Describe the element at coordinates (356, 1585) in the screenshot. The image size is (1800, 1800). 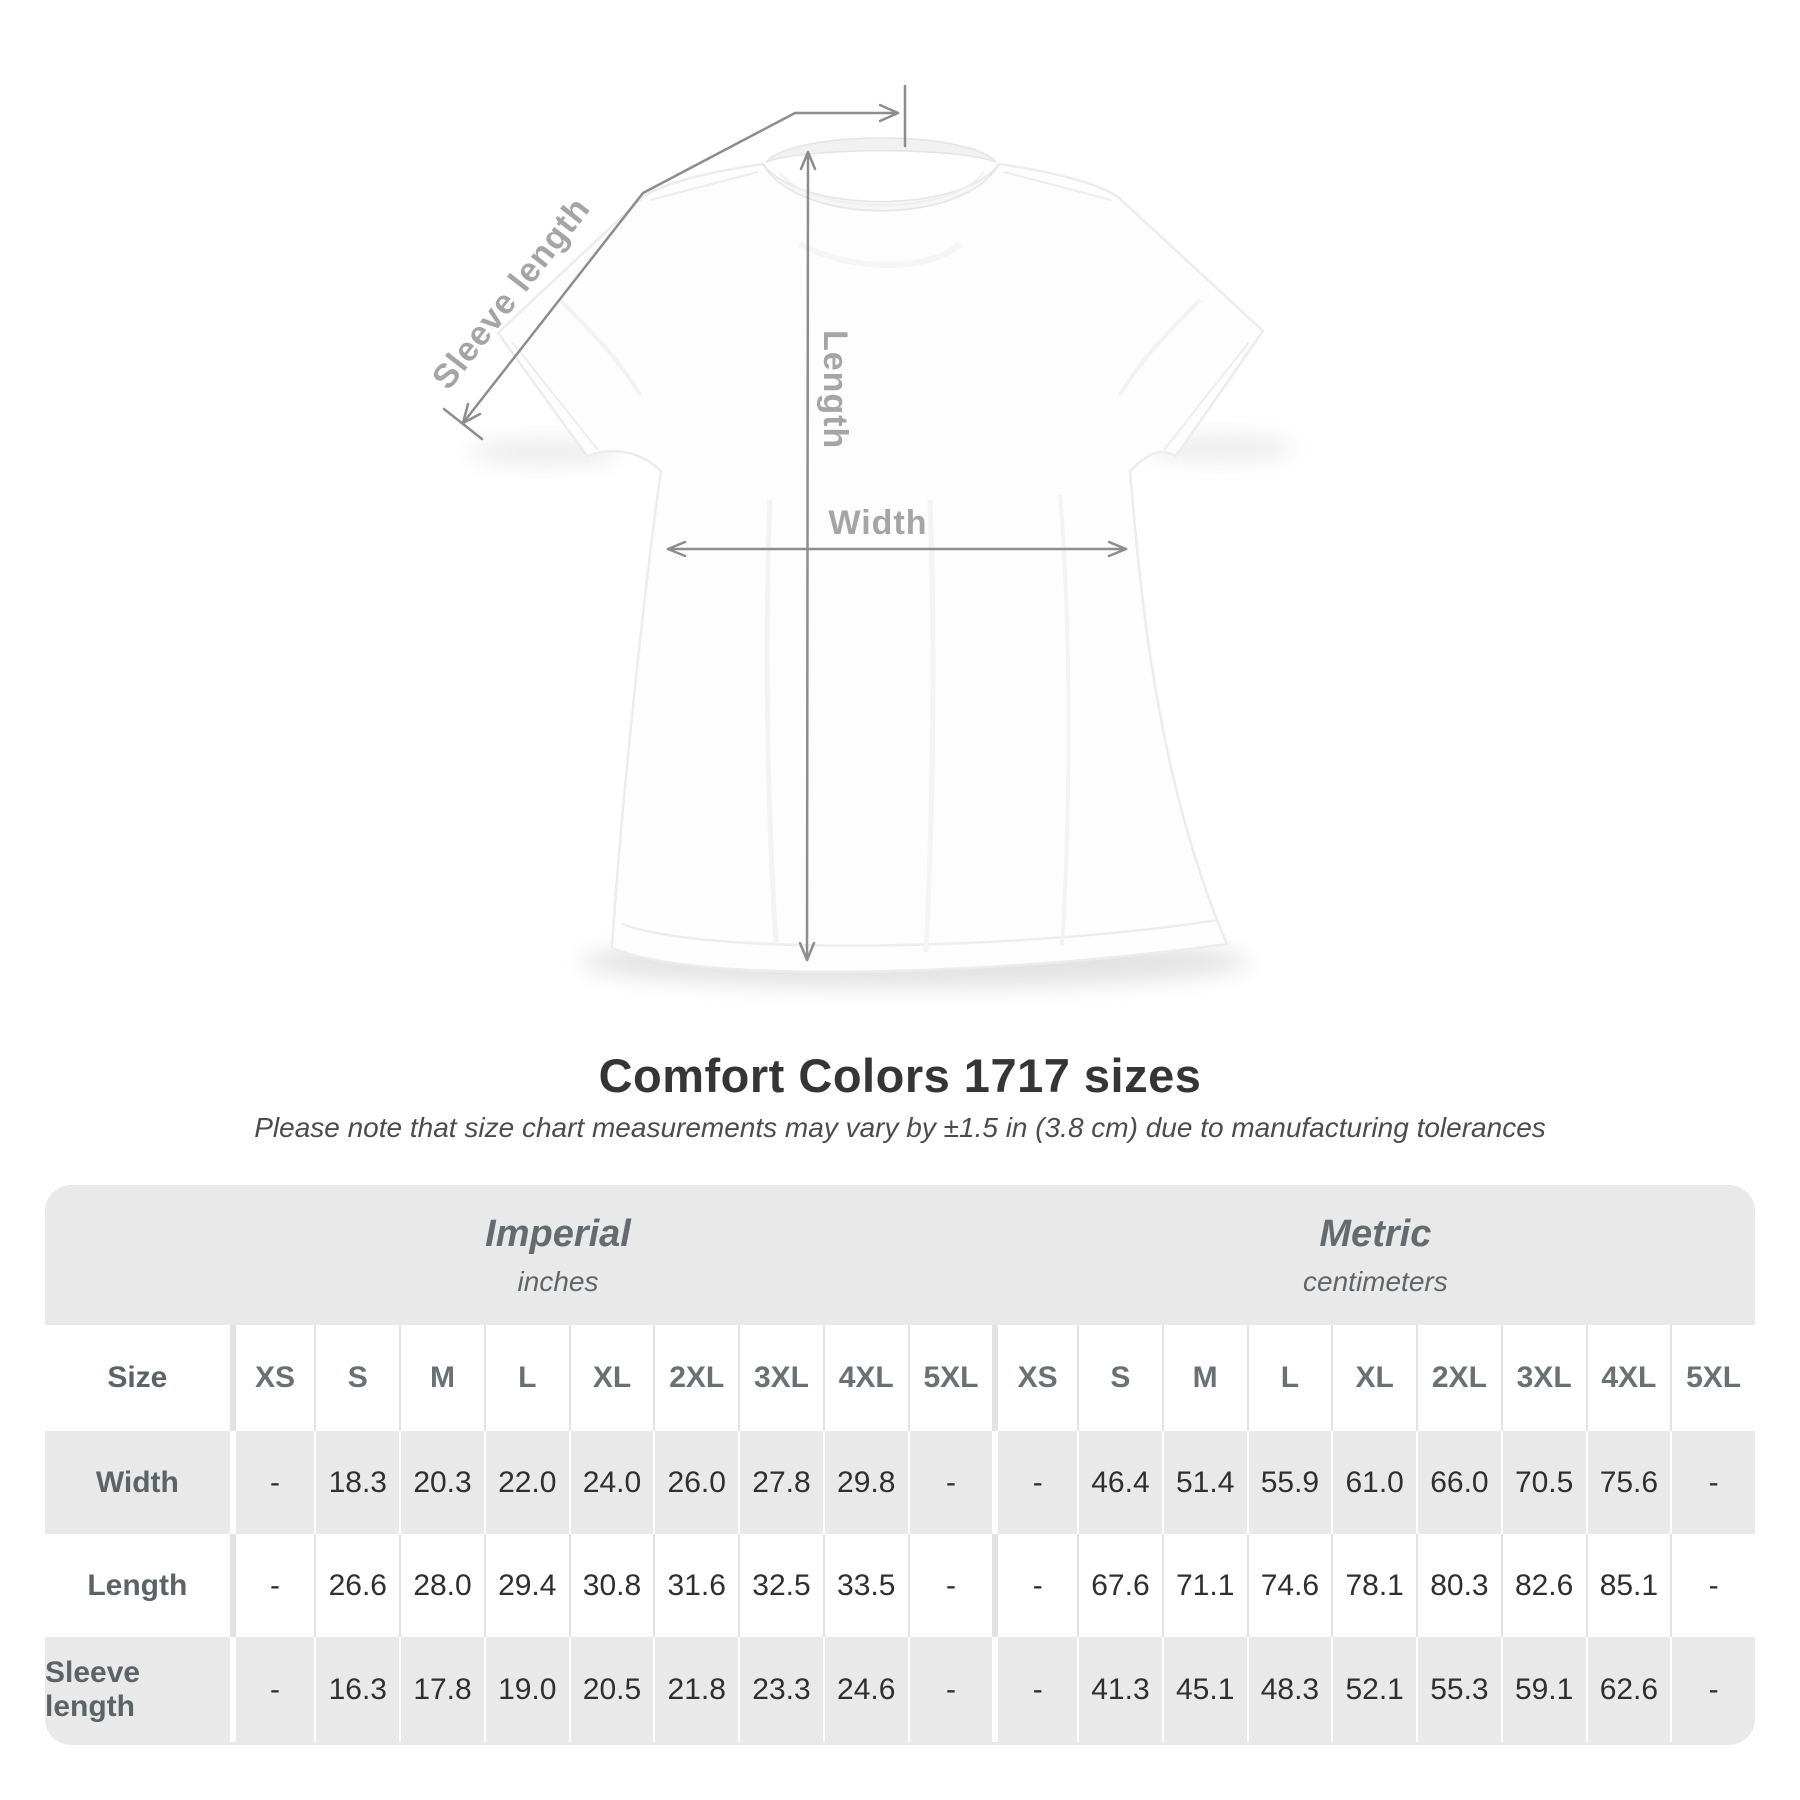
I see `measurement-value: 26.6` at that location.